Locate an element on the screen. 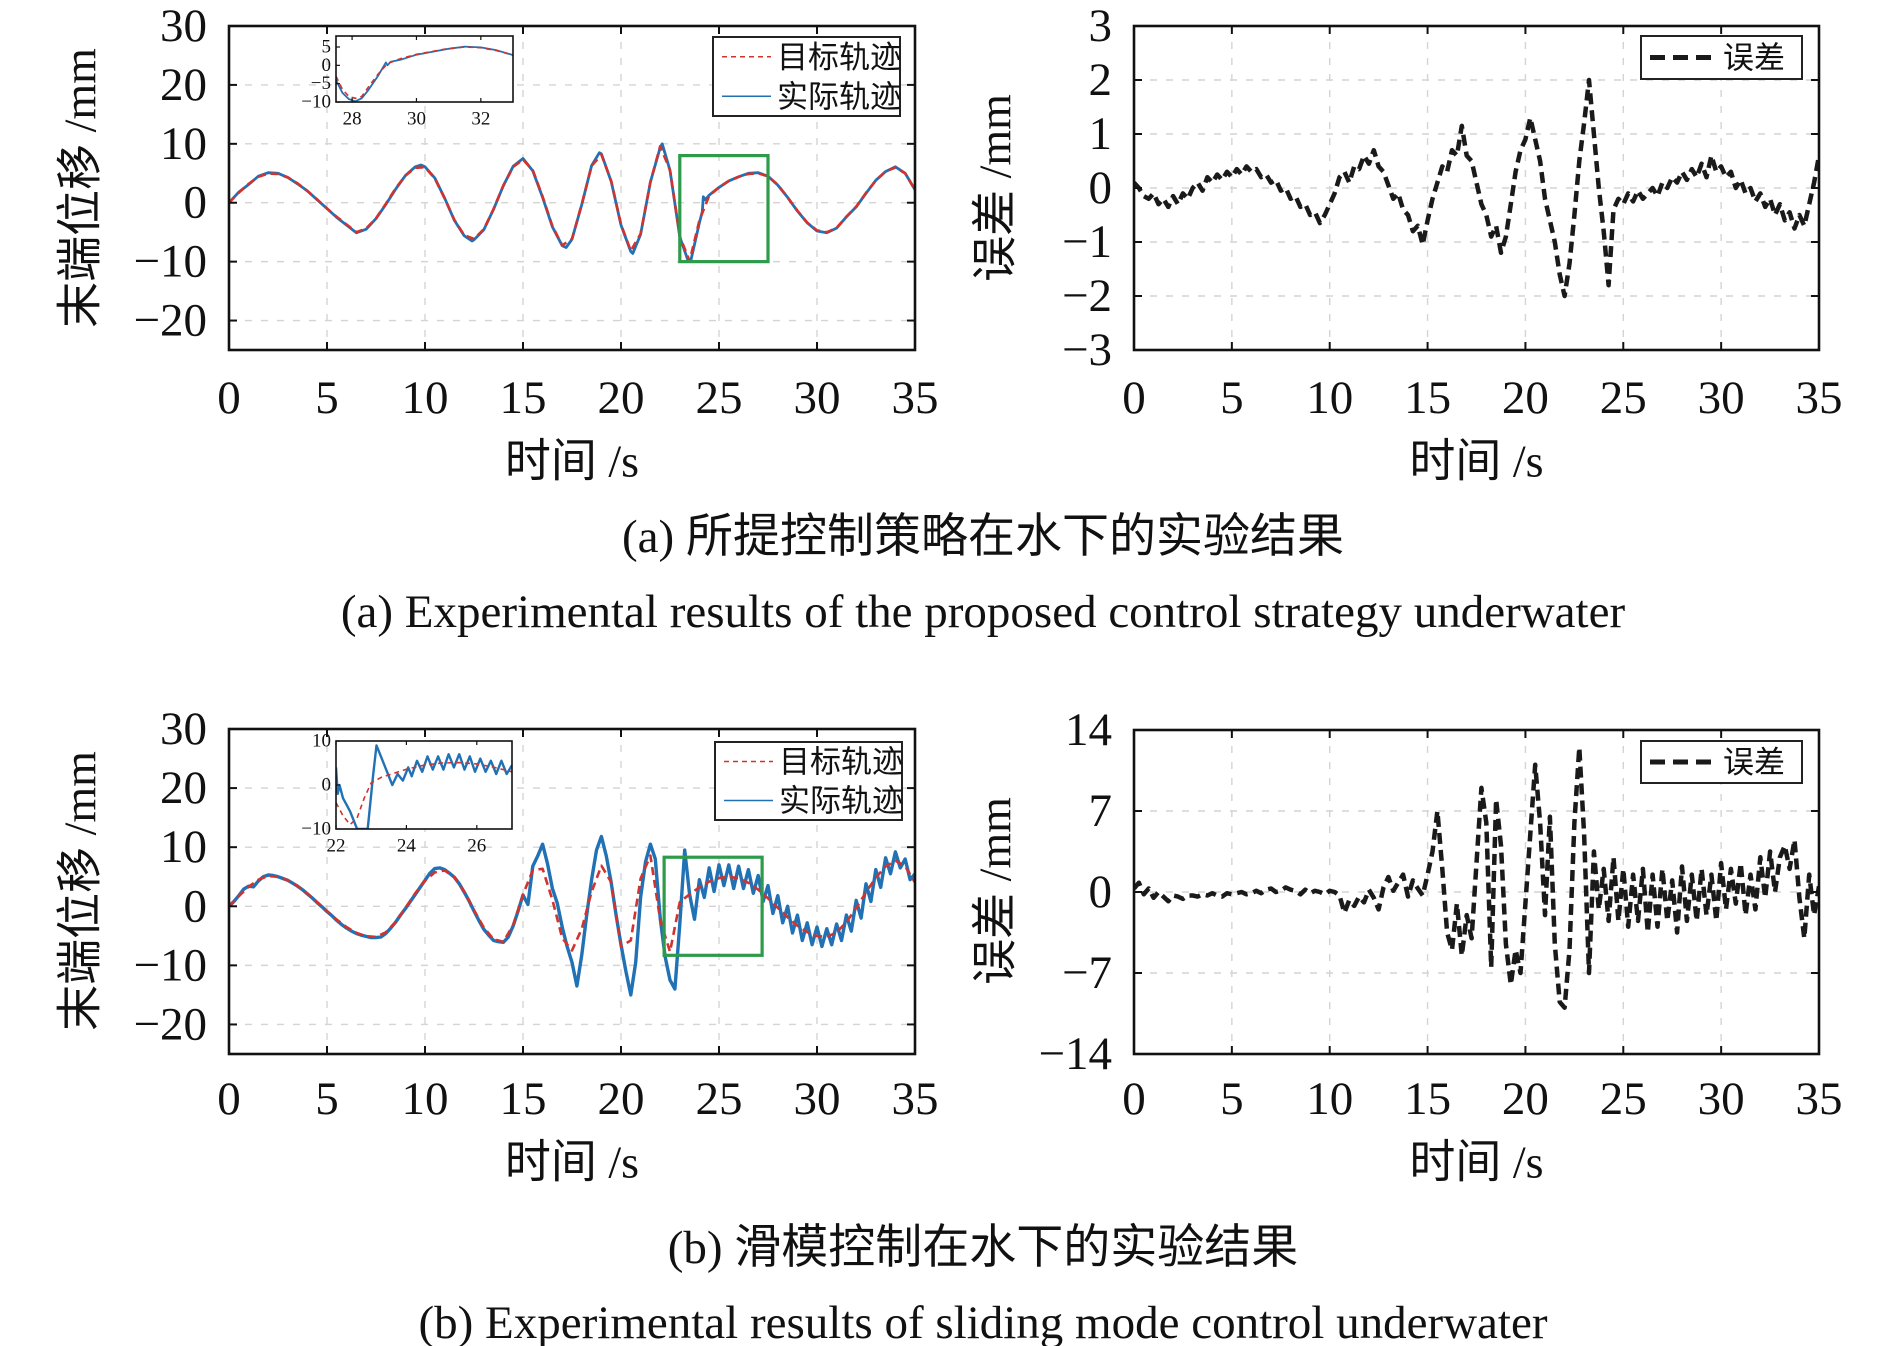 This screenshot has width=1890, height=1346. inset-series-layer is located at coordinates (424, 73).